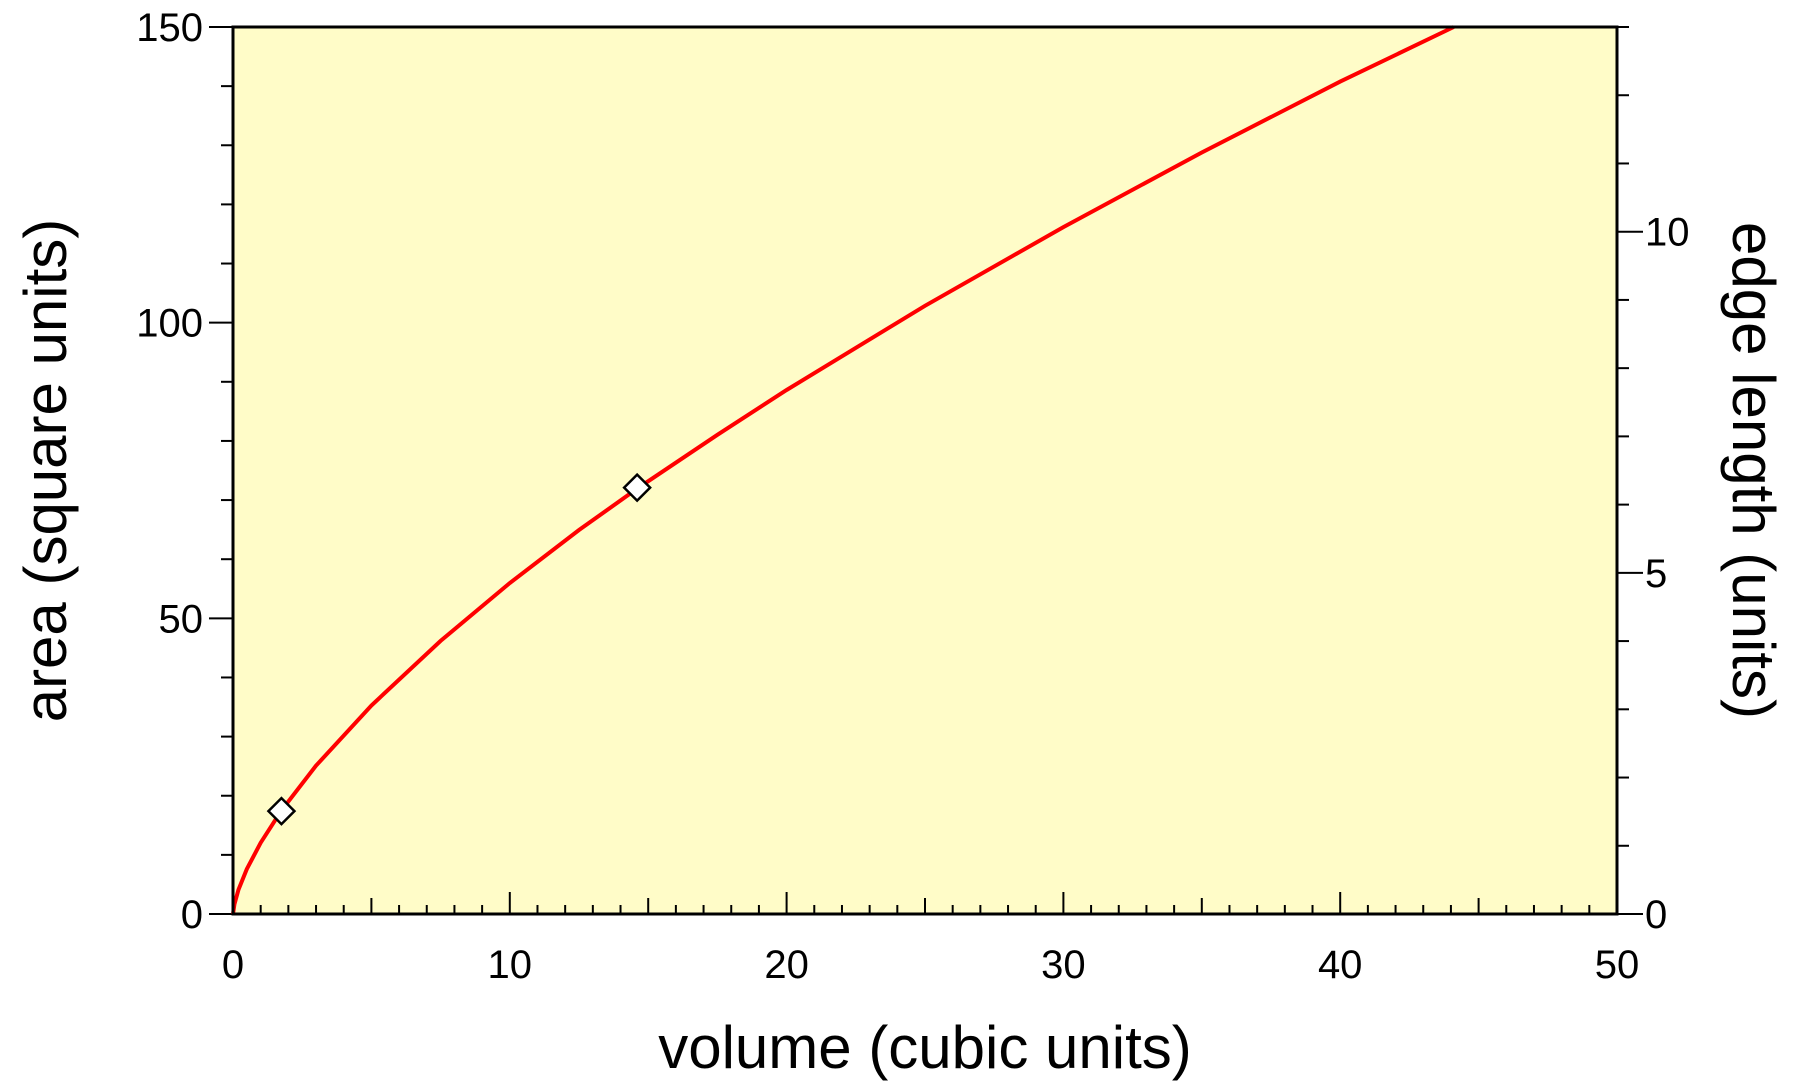  Describe the element at coordinates (925, 1047) in the screenshot. I see `x-axis-title: volume (cubic units)` at that location.